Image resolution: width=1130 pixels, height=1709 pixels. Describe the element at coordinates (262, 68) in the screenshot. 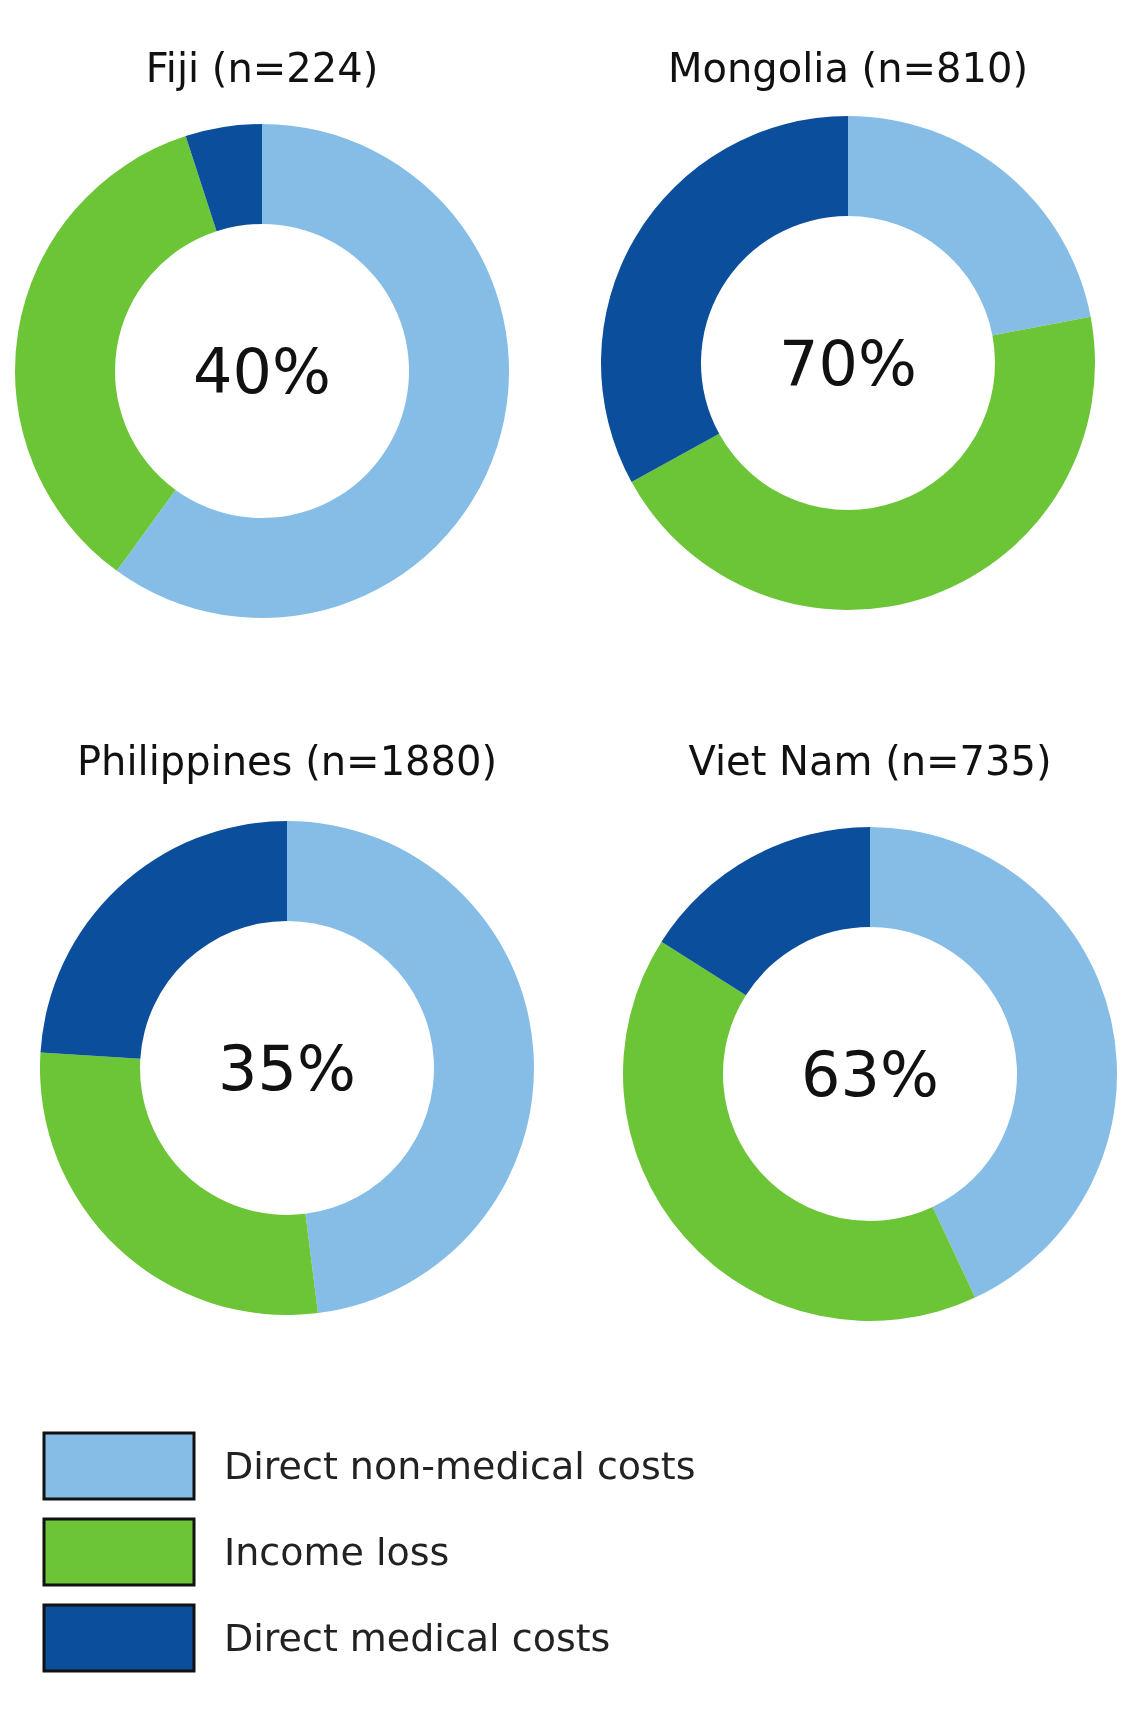

I see `chart-title: Fiji (n=224)` at that location.